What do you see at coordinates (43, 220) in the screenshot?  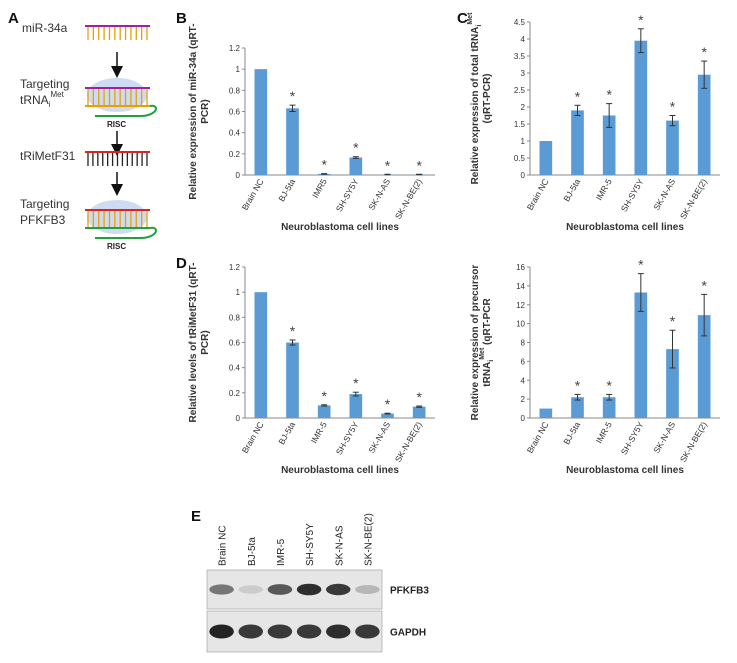 I see `schema-label-pfkfb3: PFKFB3` at bounding box center [43, 220].